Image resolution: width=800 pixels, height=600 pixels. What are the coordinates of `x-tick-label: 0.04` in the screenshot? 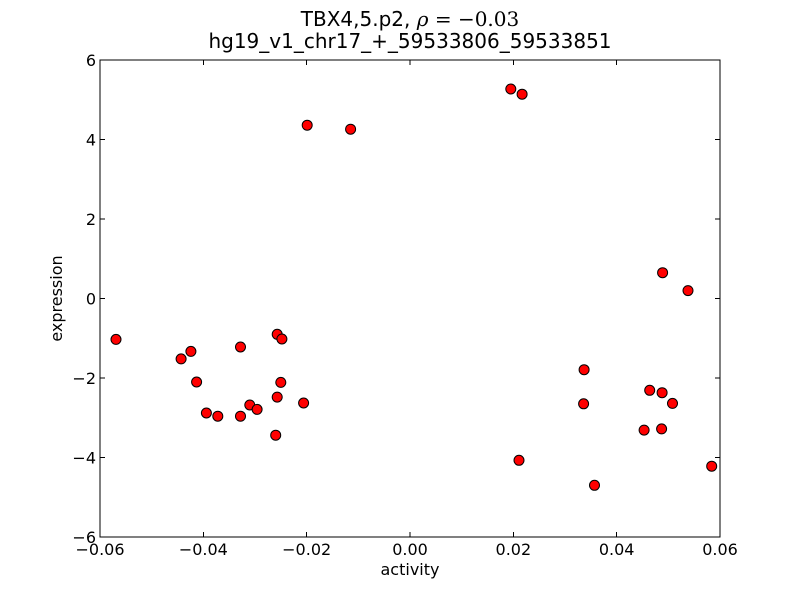 It's located at (617, 549).